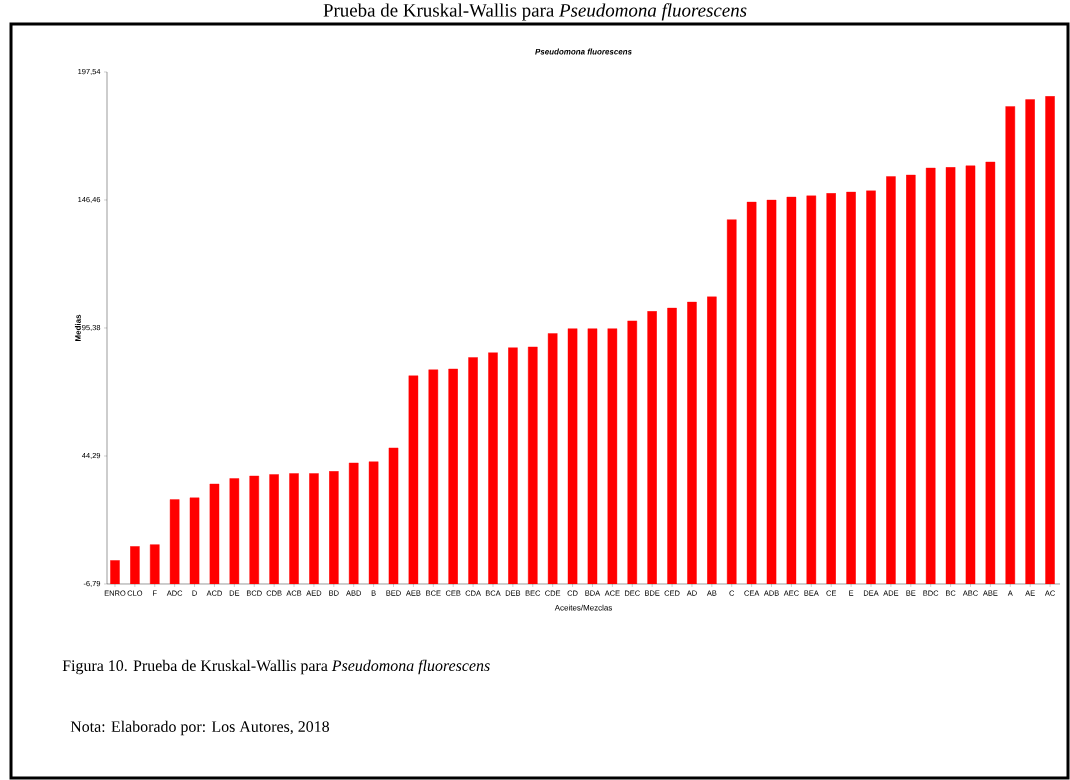  Describe the element at coordinates (535, 12) in the screenshot. I see `text: Prueba de Kruskal-Wallis para Pseudomona fluorescens` at that location.